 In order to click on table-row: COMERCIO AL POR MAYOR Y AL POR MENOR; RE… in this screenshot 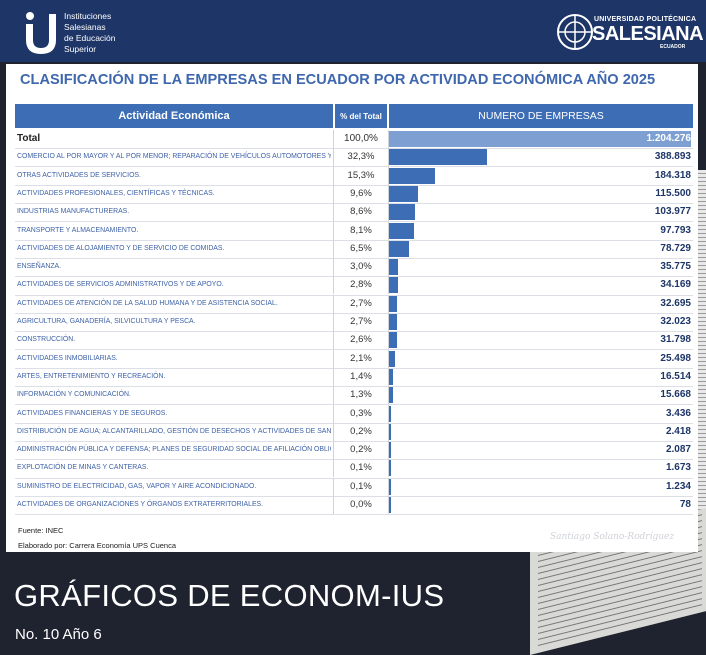, I will do `click(354, 158)`.